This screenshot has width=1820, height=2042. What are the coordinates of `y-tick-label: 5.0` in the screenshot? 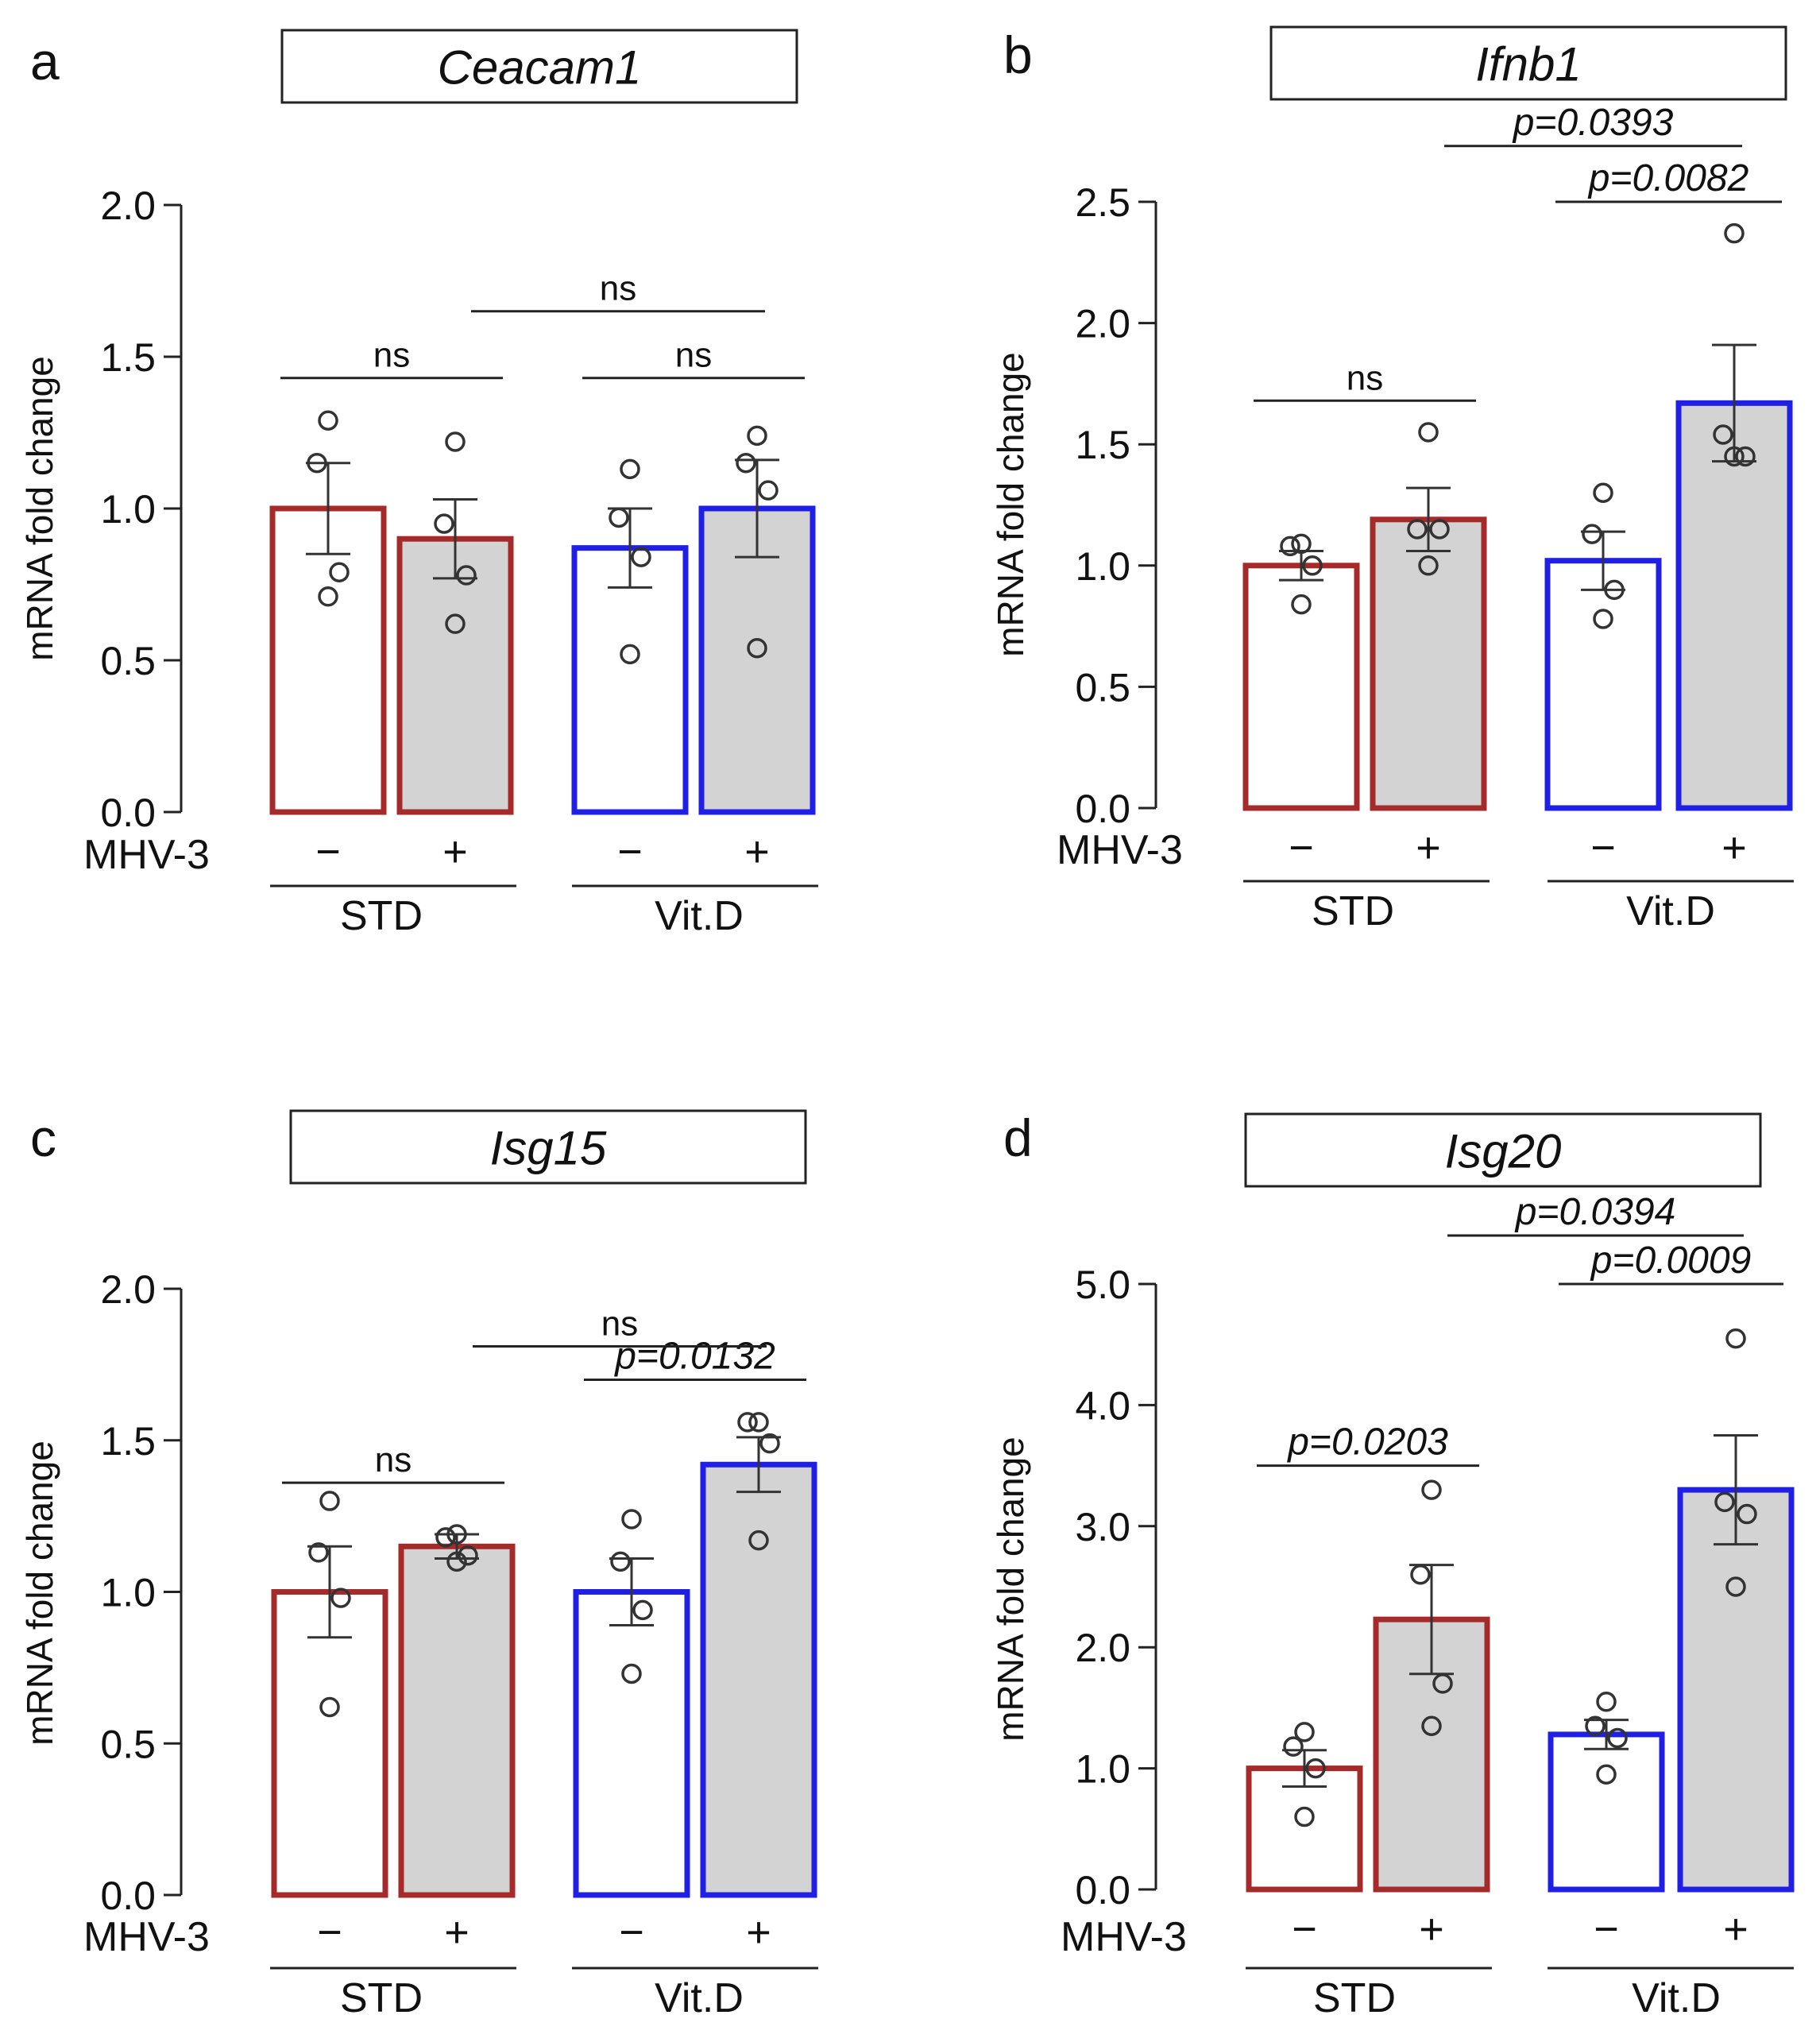 It's located at (1102, 1285).